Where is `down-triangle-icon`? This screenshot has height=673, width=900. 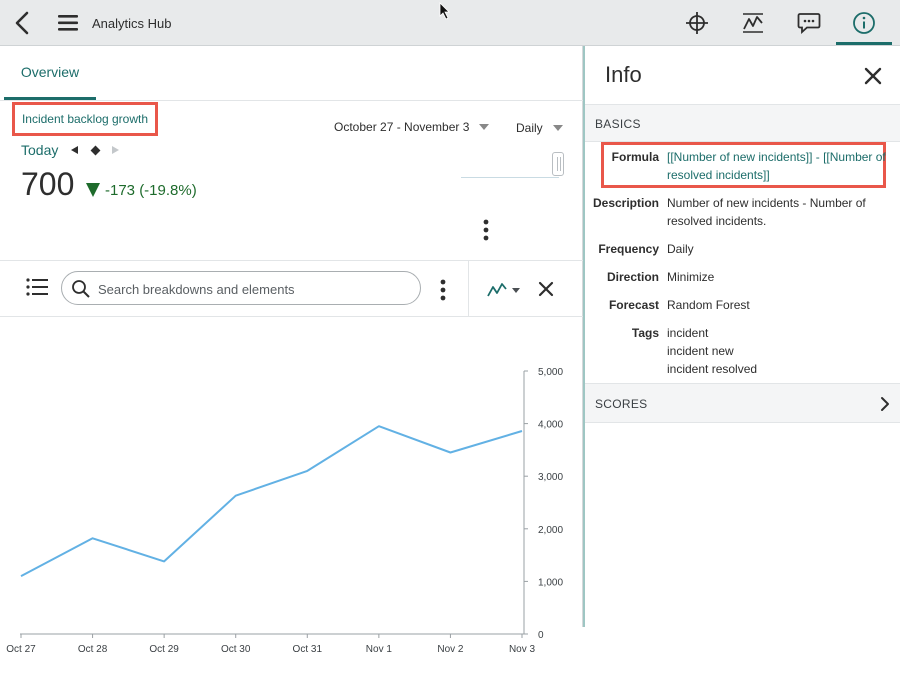
down-triangle-icon is located at coordinates (93, 190).